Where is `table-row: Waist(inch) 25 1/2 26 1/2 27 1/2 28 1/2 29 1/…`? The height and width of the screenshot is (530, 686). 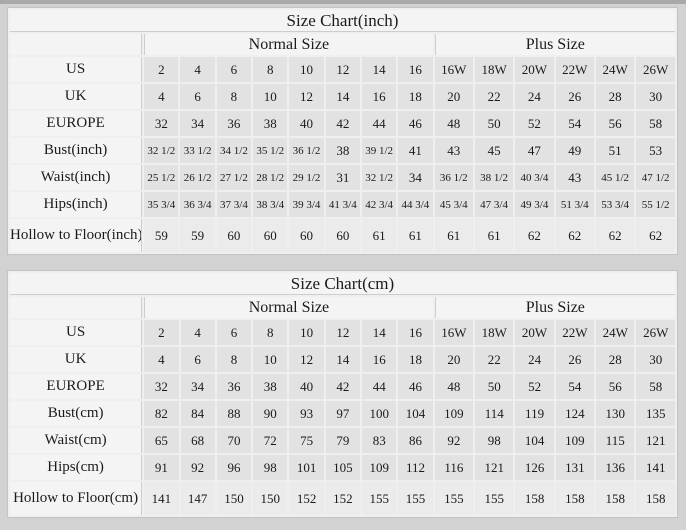 table-row: Waist(inch) 25 1/2 26 1/2 27 1/2 28 1/2 29 1/… is located at coordinates (342, 177).